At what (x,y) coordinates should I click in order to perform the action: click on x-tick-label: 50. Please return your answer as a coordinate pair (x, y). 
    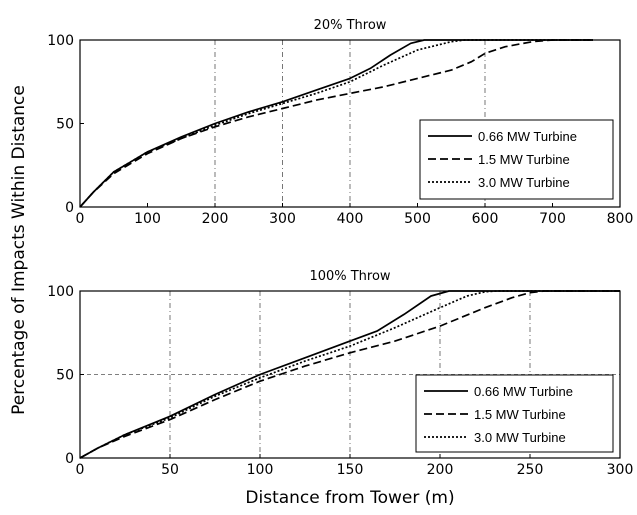
    Looking at the image, I should click on (170, 470).